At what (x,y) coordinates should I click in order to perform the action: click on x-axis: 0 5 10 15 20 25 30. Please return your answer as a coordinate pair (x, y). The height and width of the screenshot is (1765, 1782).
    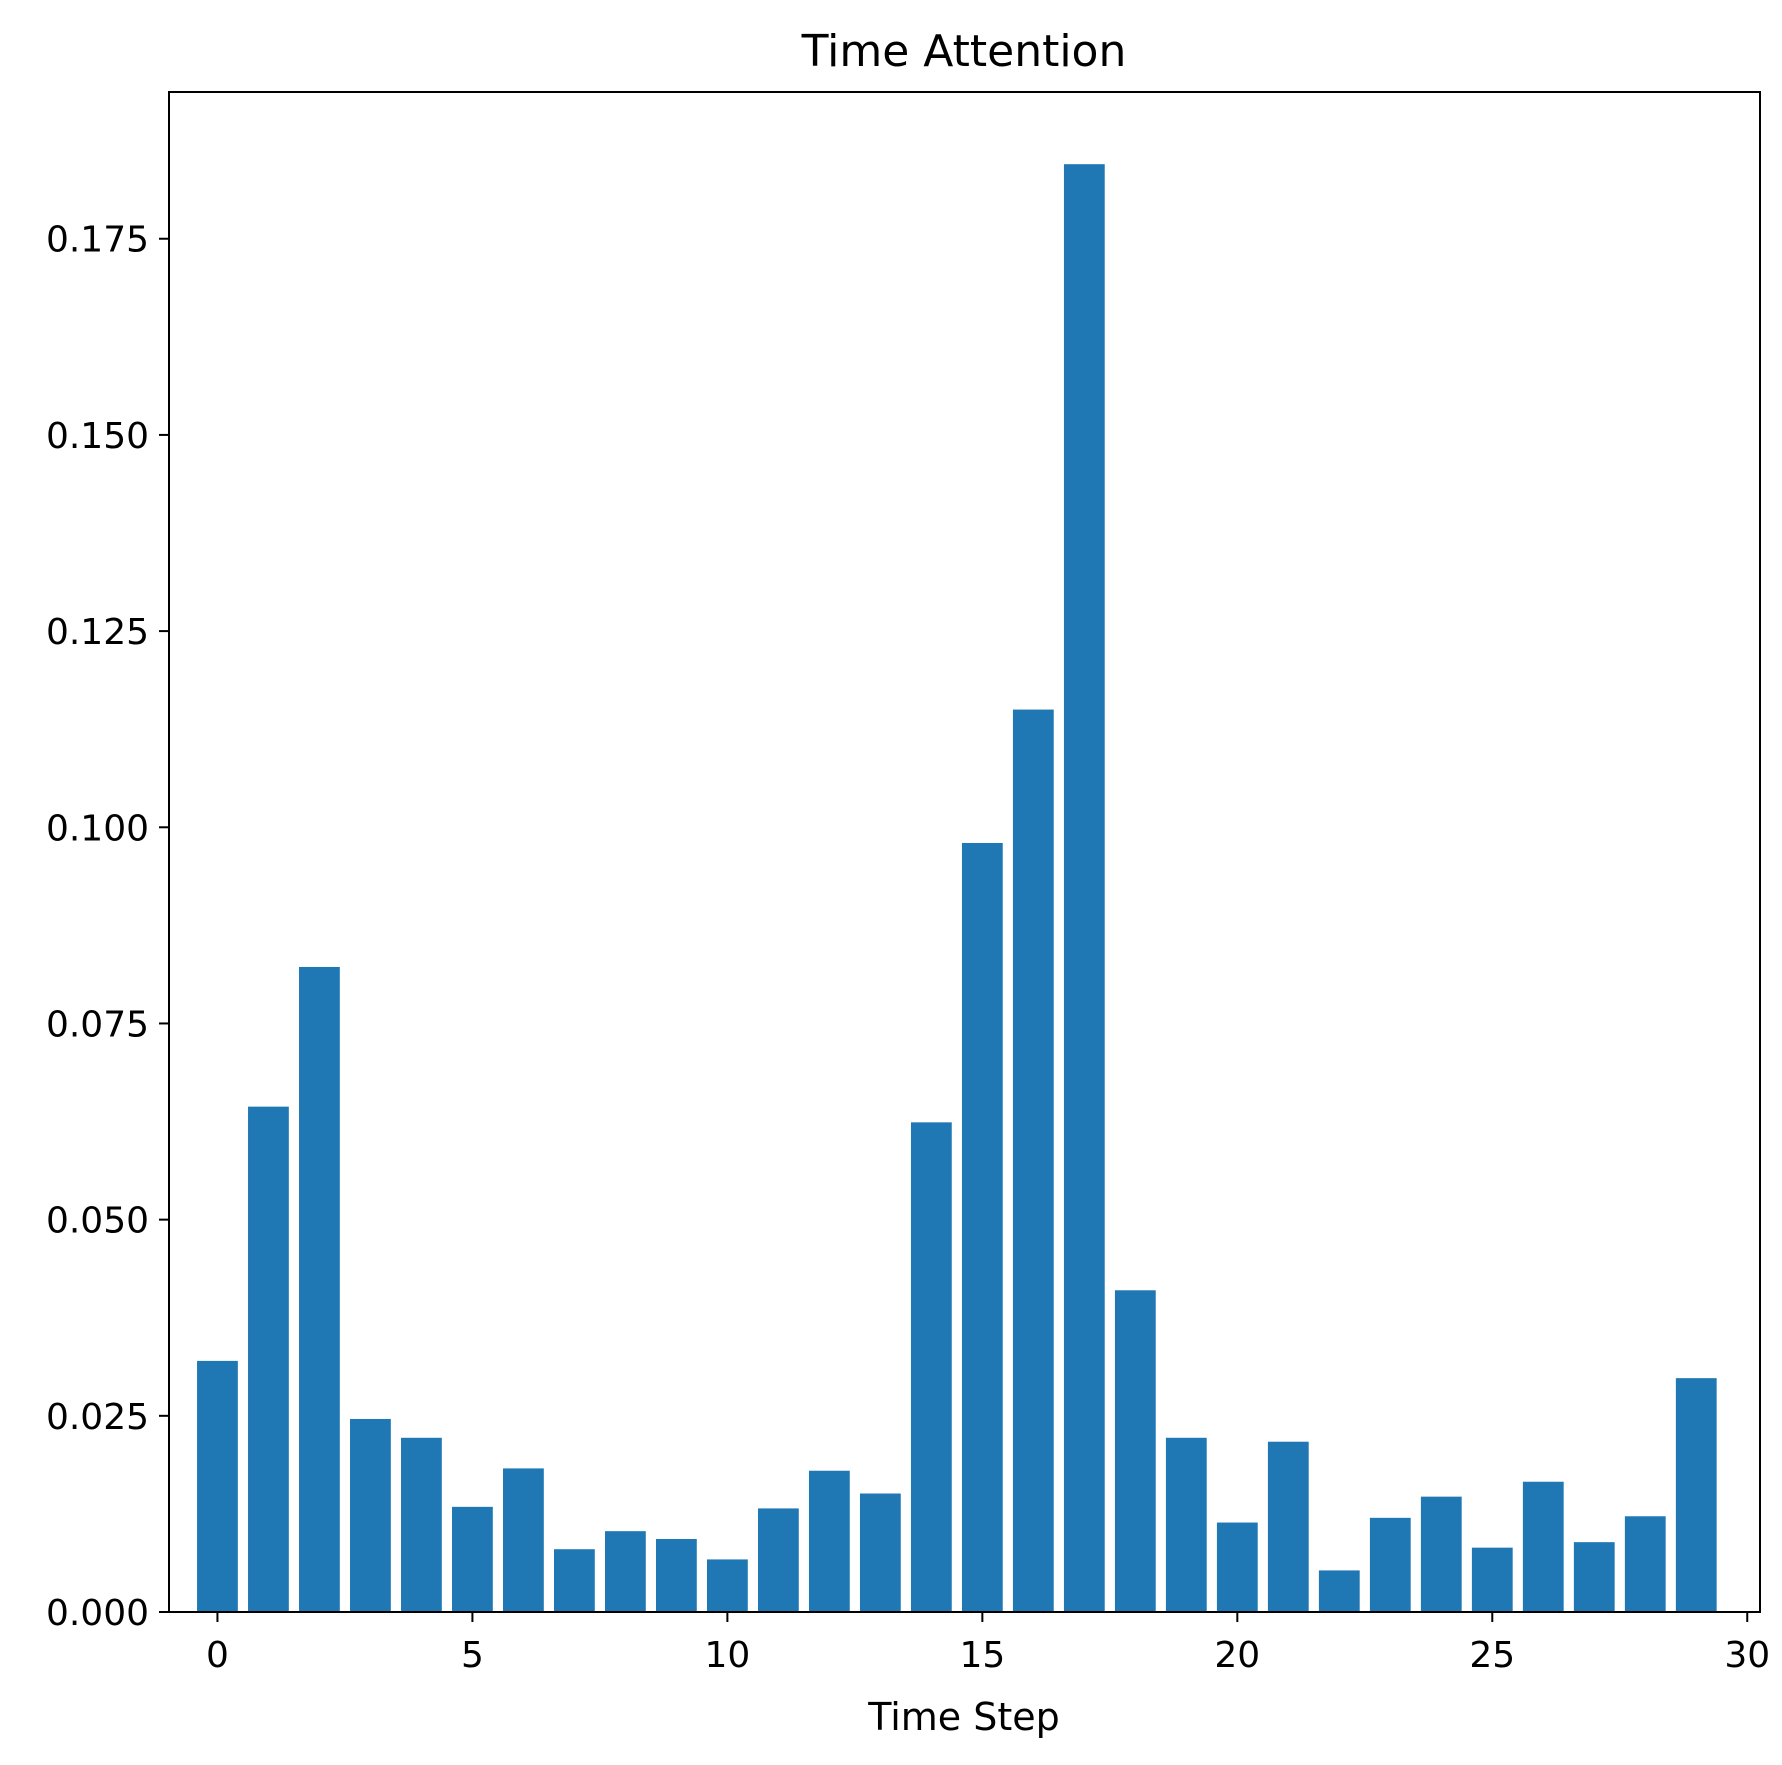
    Looking at the image, I should click on (988, 1644).